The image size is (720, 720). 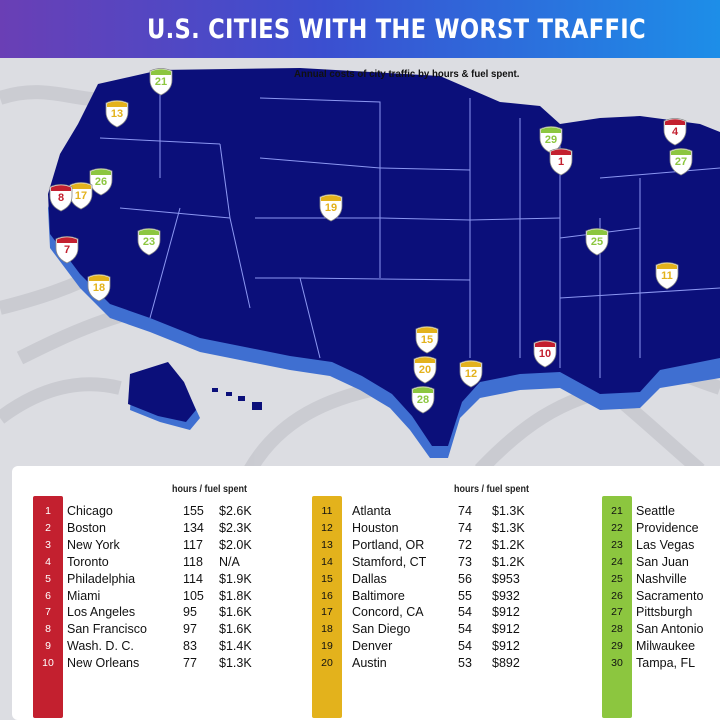 What do you see at coordinates (617, 607) in the screenshot?
I see `rank-bar-group3` at bounding box center [617, 607].